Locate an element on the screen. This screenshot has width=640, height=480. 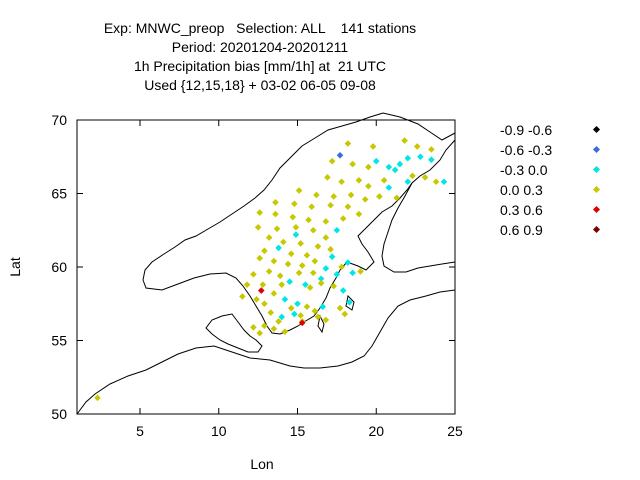
x-tick-label: 25 is located at coordinates (455, 431).